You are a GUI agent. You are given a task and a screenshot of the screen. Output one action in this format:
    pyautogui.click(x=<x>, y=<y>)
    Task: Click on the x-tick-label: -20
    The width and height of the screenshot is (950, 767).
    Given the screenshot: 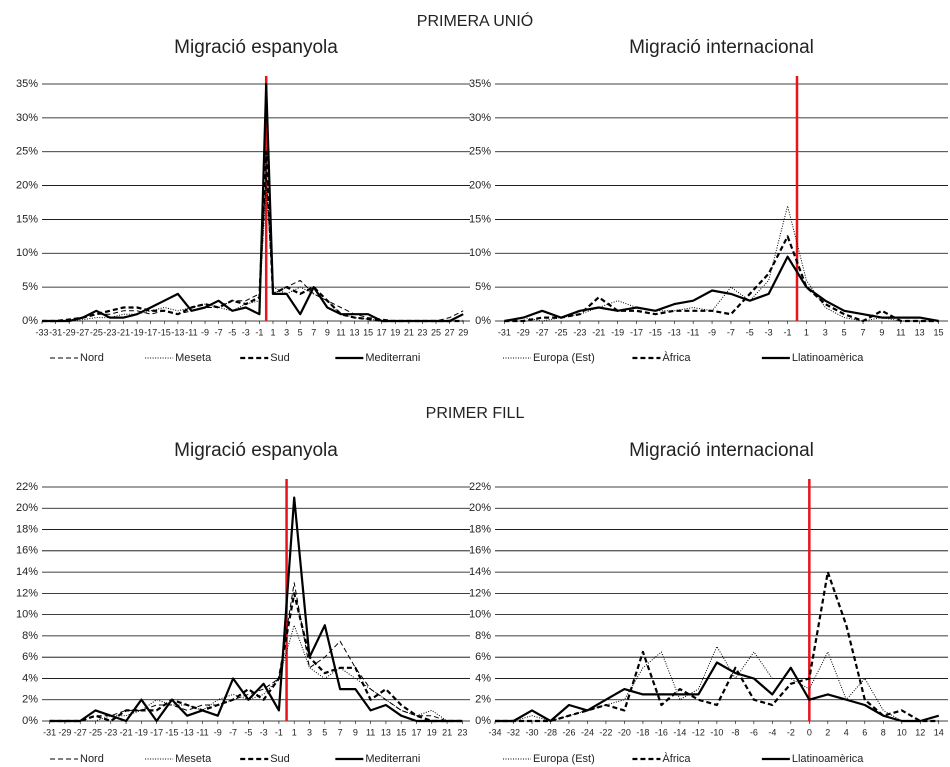 What is the action you would take?
    pyautogui.click(x=624, y=732)
    